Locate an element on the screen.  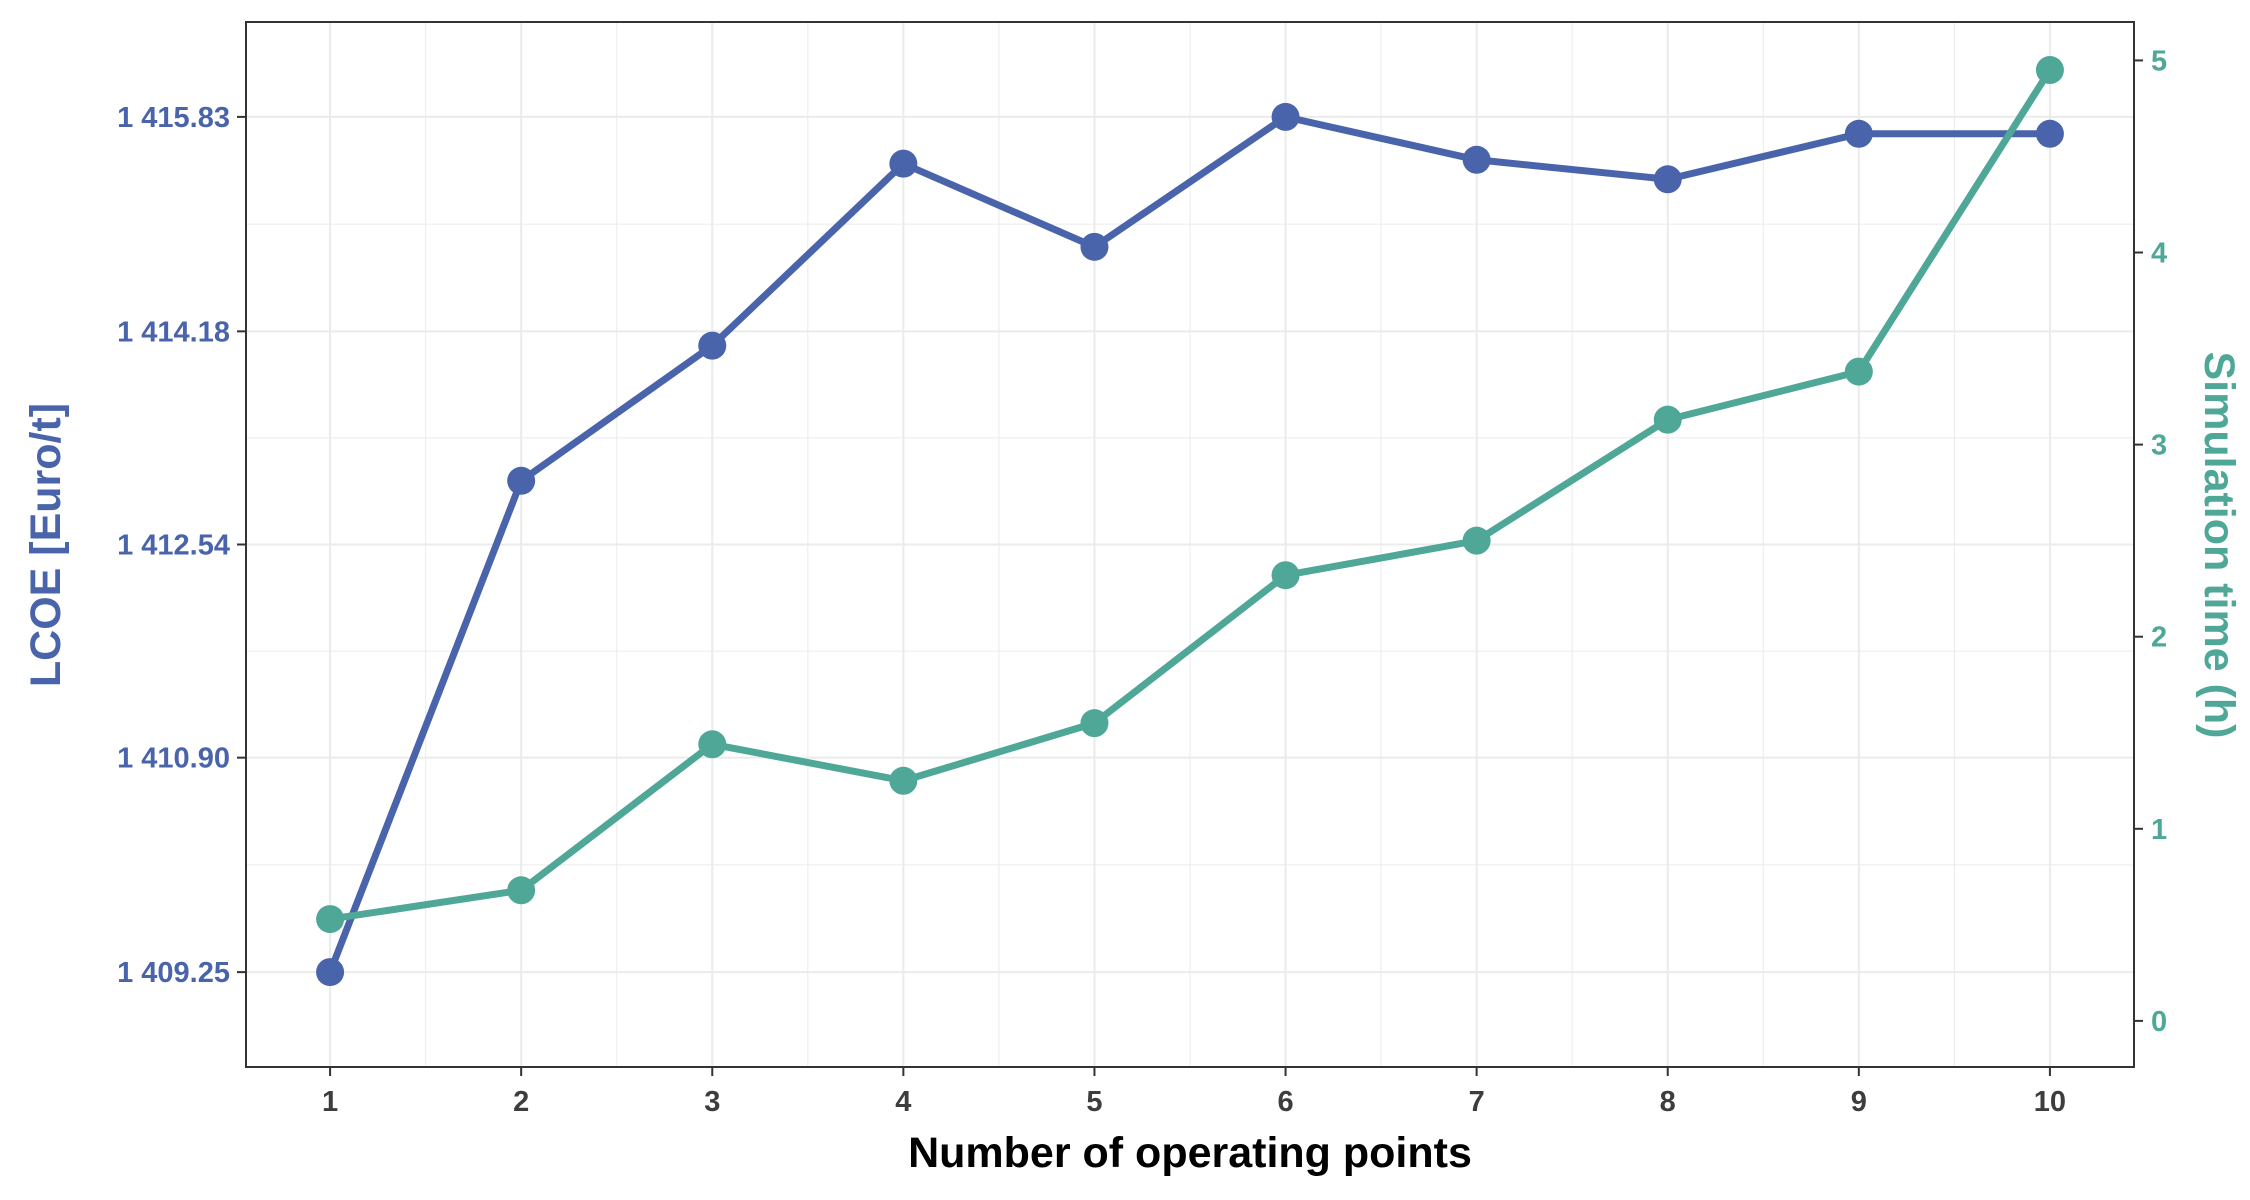
y2-tick-label: 3 is located at coordinates (2159, 446).